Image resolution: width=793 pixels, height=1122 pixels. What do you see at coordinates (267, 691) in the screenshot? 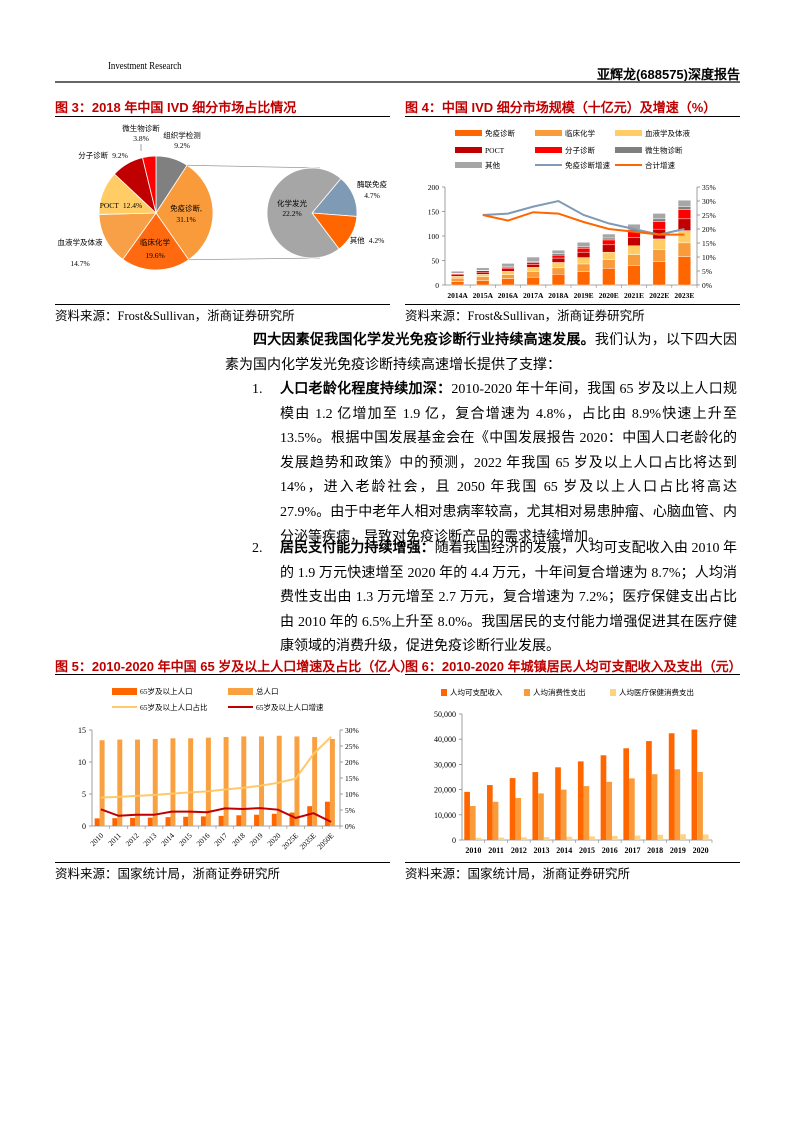
I see `legend-label: 总人口` at bounding box center [267, 691].